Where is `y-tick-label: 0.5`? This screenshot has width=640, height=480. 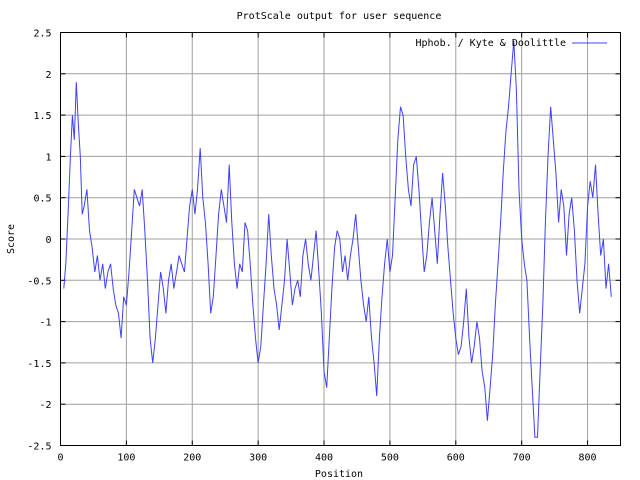 y-tick-label: 0.5 is located at coordinates (42, 199).